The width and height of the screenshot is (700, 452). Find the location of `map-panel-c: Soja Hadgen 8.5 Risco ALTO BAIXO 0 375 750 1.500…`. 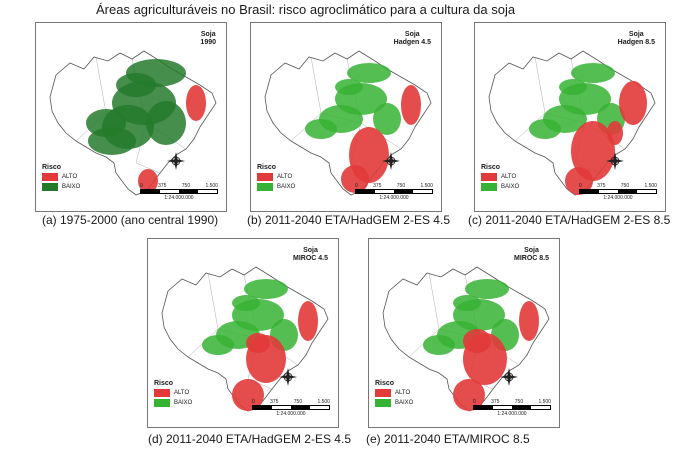

map-panel-c: Soja Hadgen 8.5 Risco ALTO BAIXO 0 375 750 1.500… is located at coordinates (570, 117).